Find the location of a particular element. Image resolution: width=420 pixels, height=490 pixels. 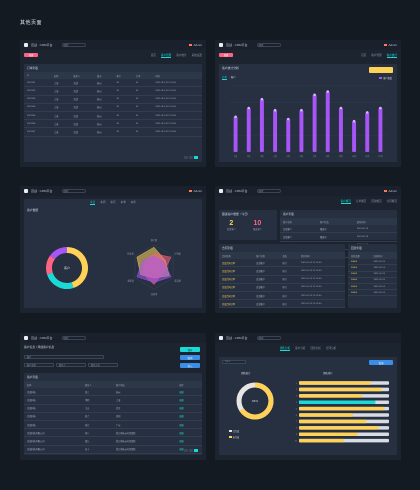

table-row: 2021103 上海 百战 杭州 30 41 2021-01-13 12:12:00 is located at coordinates (113, 99).